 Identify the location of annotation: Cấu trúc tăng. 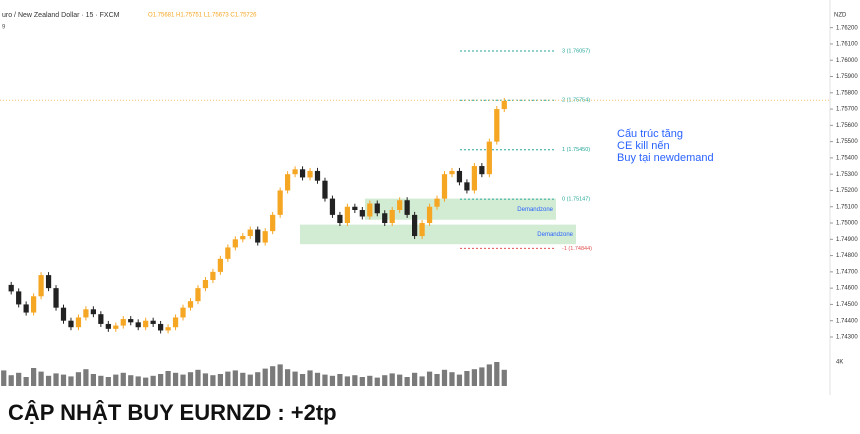
(650, 134).